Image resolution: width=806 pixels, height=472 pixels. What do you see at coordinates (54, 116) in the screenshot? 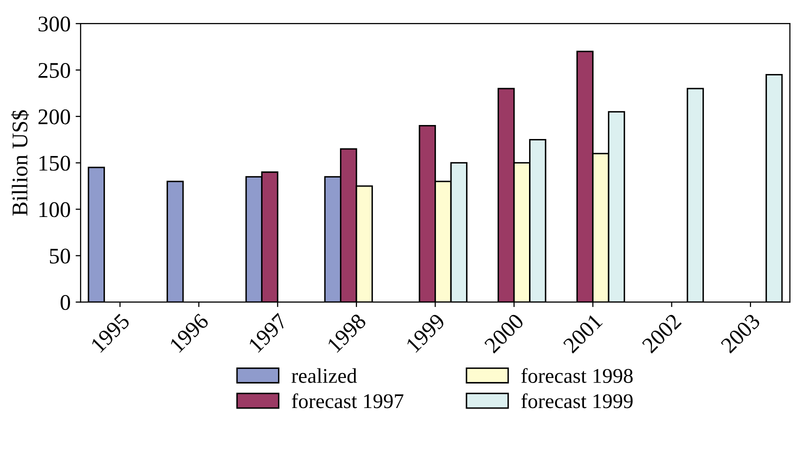
I see `y-tick-label: 200` at bounding box center [54, 116].